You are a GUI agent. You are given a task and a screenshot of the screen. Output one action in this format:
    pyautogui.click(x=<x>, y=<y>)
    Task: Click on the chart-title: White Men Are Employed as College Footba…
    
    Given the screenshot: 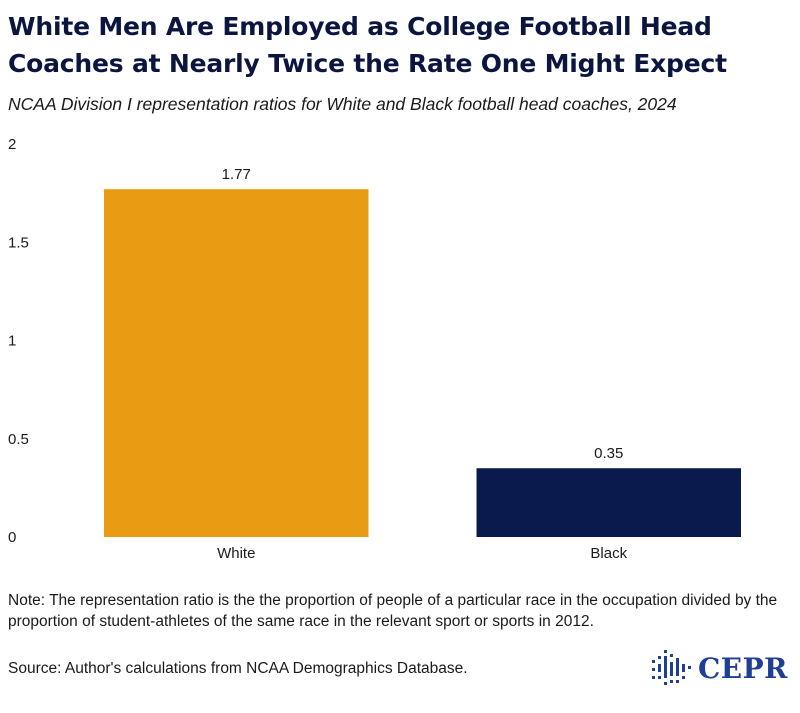 What is the action you would take?
    pyautogui.click(x=367, y=45)
    